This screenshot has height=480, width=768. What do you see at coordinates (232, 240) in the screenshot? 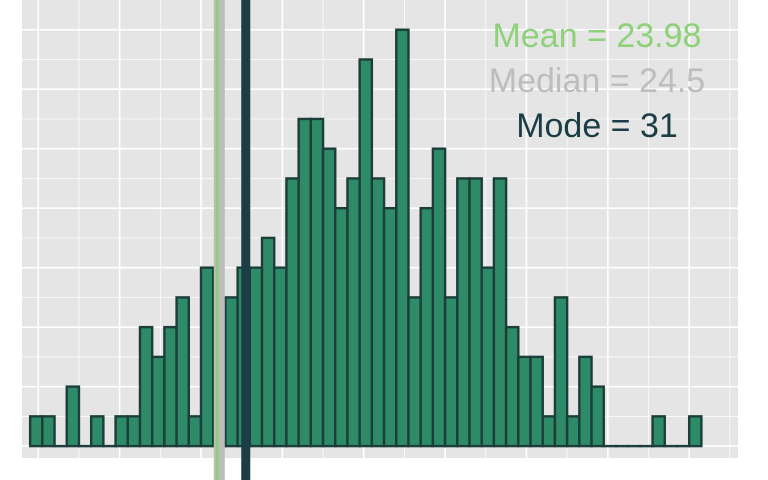
I see `reference-lines` at bounding box center [232, 240].